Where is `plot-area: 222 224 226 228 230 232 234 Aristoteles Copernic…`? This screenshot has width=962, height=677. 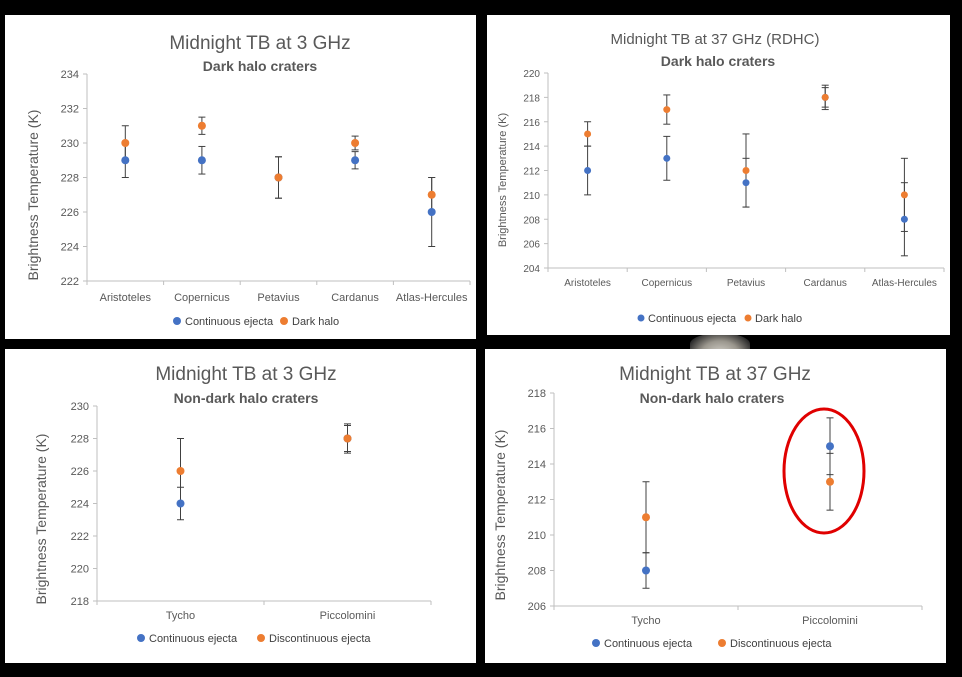 plot-area: 222 224 226 228 230 232 234 Aristoteles Copernic… is located at coordinates (266, 186).